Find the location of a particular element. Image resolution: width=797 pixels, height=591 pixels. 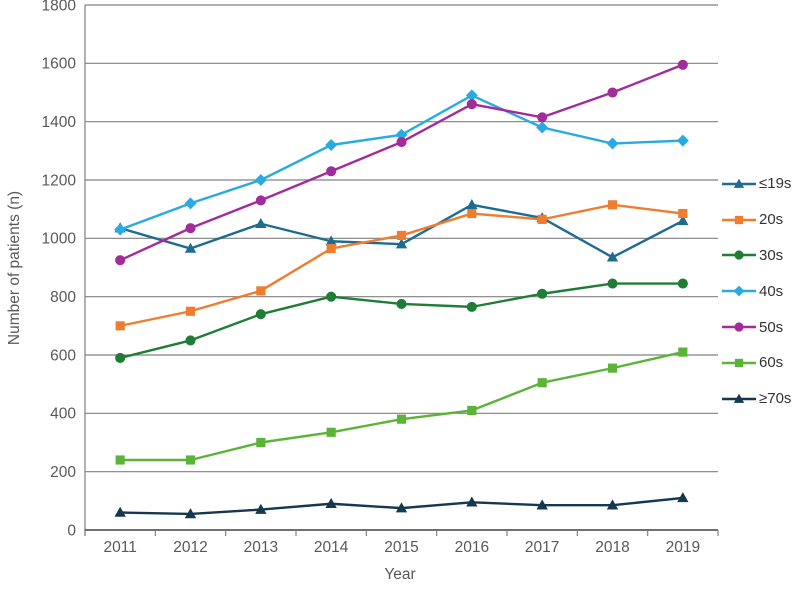

legend-item-1: 20s is located at coordinates (756, 220).